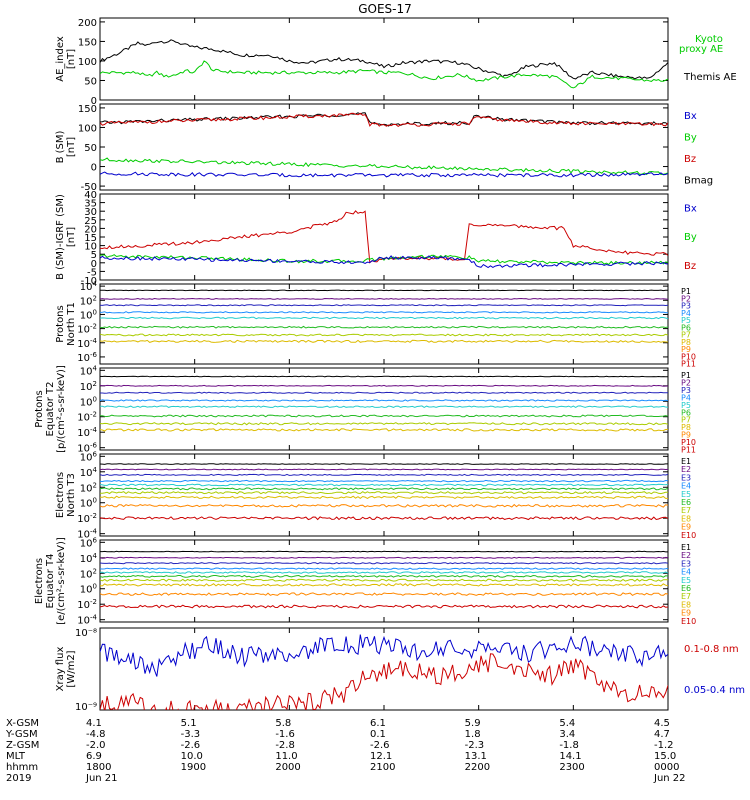 Image resolution: width=750 pixels, height=800 pixels. I want to click on y-tick-label: -50, so click(89, 187).